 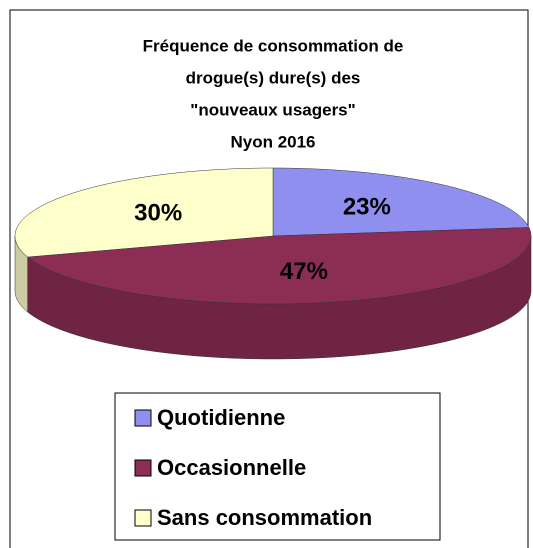 What do you see at coordinates (221, 417) in the screenshot?
I see `legend-label: Quotidienne` at bounding box center [221, 417].